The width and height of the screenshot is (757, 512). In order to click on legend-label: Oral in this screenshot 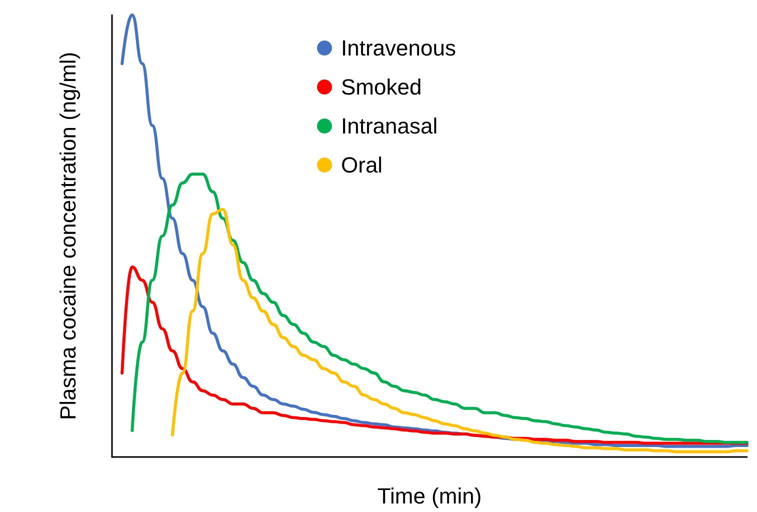, I will do `click(362, 165)`.